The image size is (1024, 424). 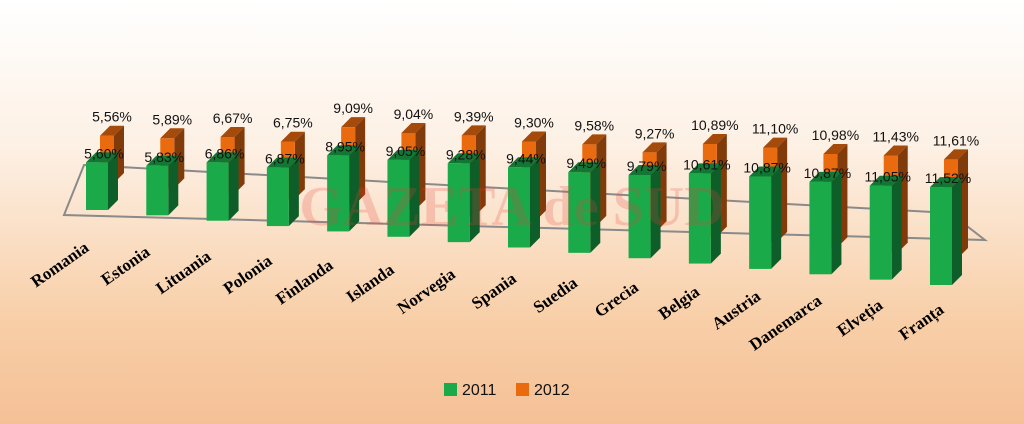 I want to click on bar-2011-romania, so click(x=102, y=181).